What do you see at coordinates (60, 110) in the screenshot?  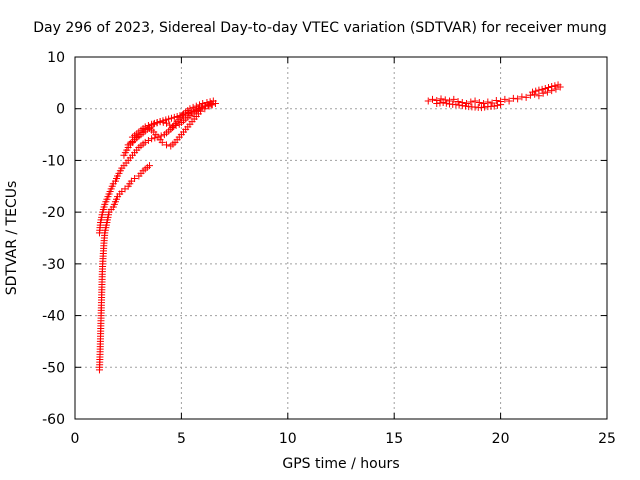 I see `y-tick-label: 0` at bounding box center [60, 110].